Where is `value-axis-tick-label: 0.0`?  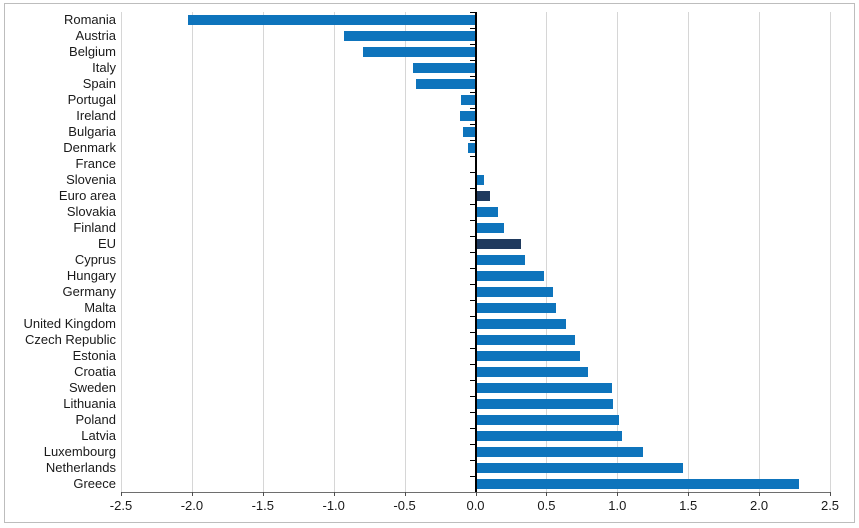 value-axis-tick-label: 0.0 is located at coordinates (475, 505).